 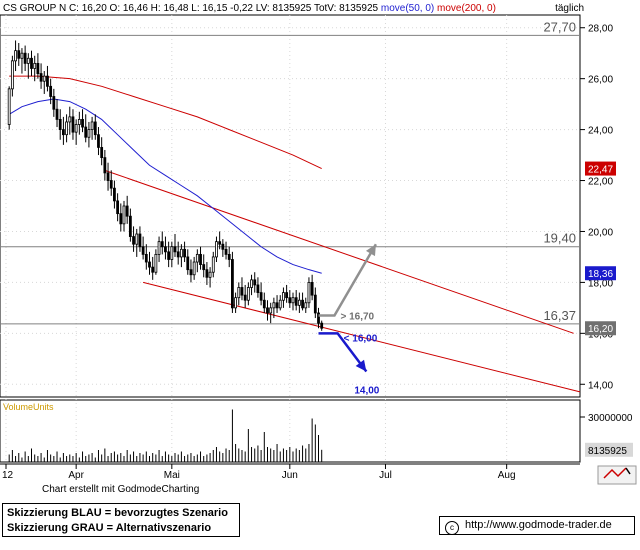 I want to click on settings-icon, so click(x=617, y=475).